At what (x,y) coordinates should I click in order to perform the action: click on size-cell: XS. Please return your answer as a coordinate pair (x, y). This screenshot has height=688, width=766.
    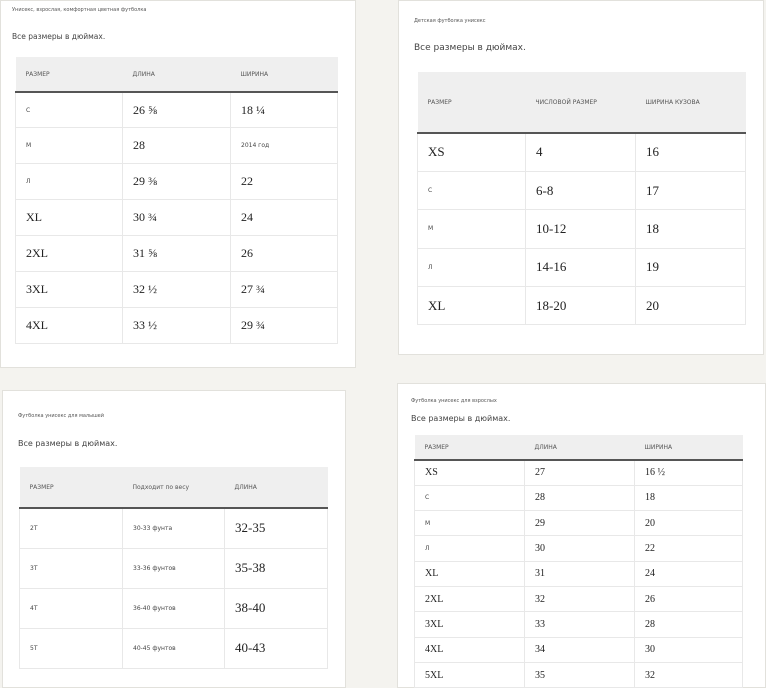
    Looking at the image, I should click on (471, 152).